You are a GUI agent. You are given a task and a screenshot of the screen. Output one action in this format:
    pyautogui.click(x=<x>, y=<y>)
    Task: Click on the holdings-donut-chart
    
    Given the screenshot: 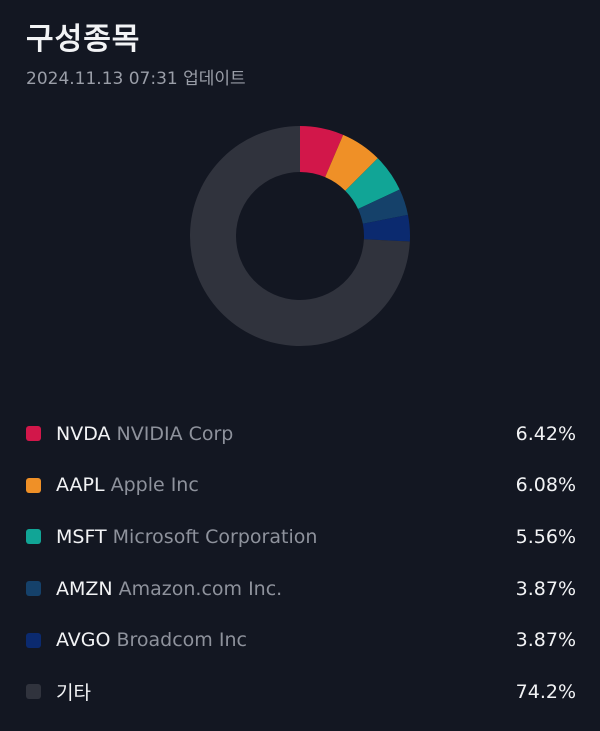 What is the action you would take?
    pyautogui.click(x=300, y=236)
    